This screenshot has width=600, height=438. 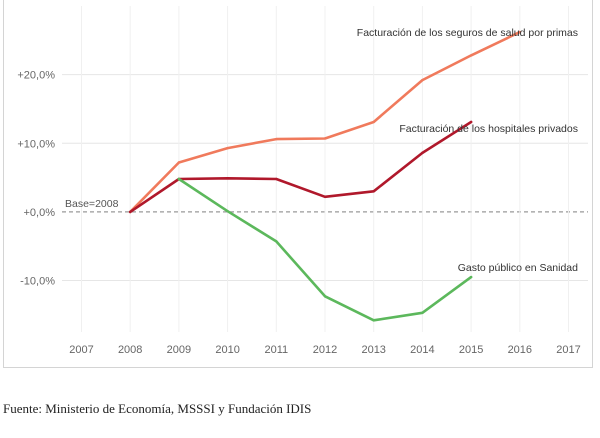 I want to click on series-line, so click(x=300, y=167).